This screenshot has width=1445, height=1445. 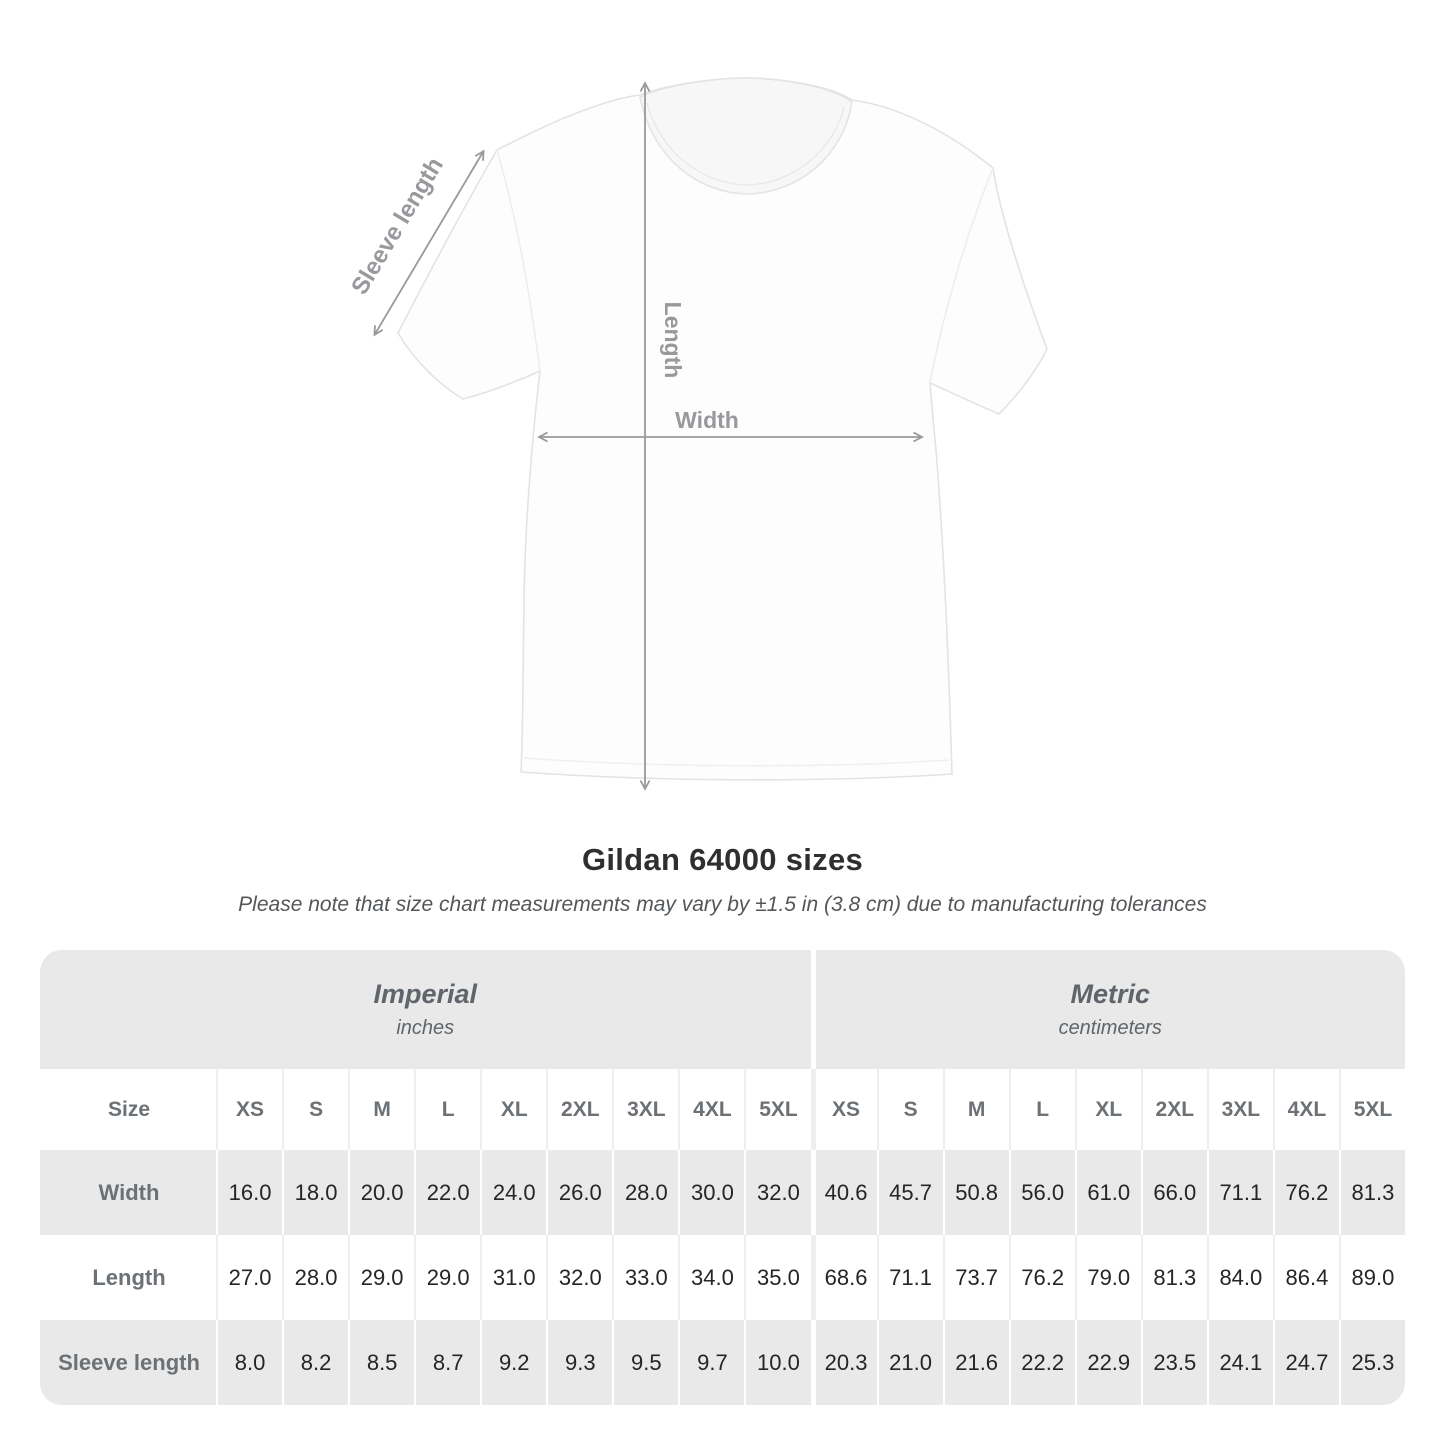 I want to click on table-cell: 68.6, so click(x=843, y=1277).